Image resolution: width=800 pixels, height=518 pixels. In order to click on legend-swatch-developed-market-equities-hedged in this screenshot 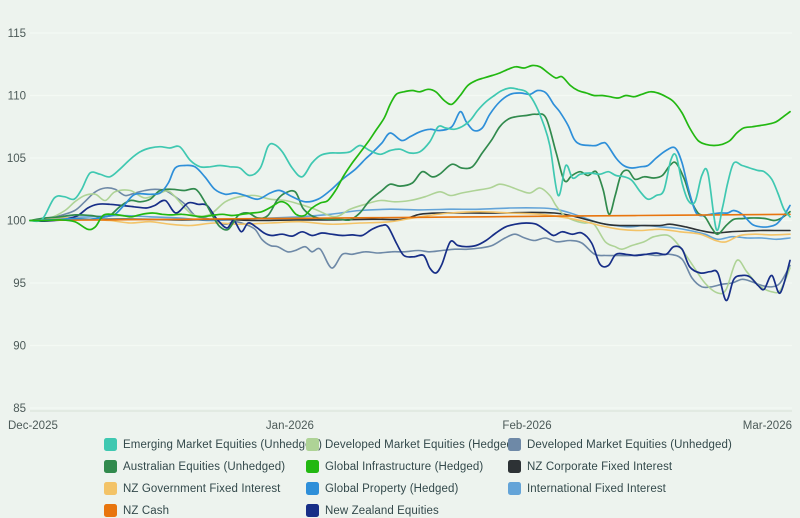, I will do `click(312, 444)`.